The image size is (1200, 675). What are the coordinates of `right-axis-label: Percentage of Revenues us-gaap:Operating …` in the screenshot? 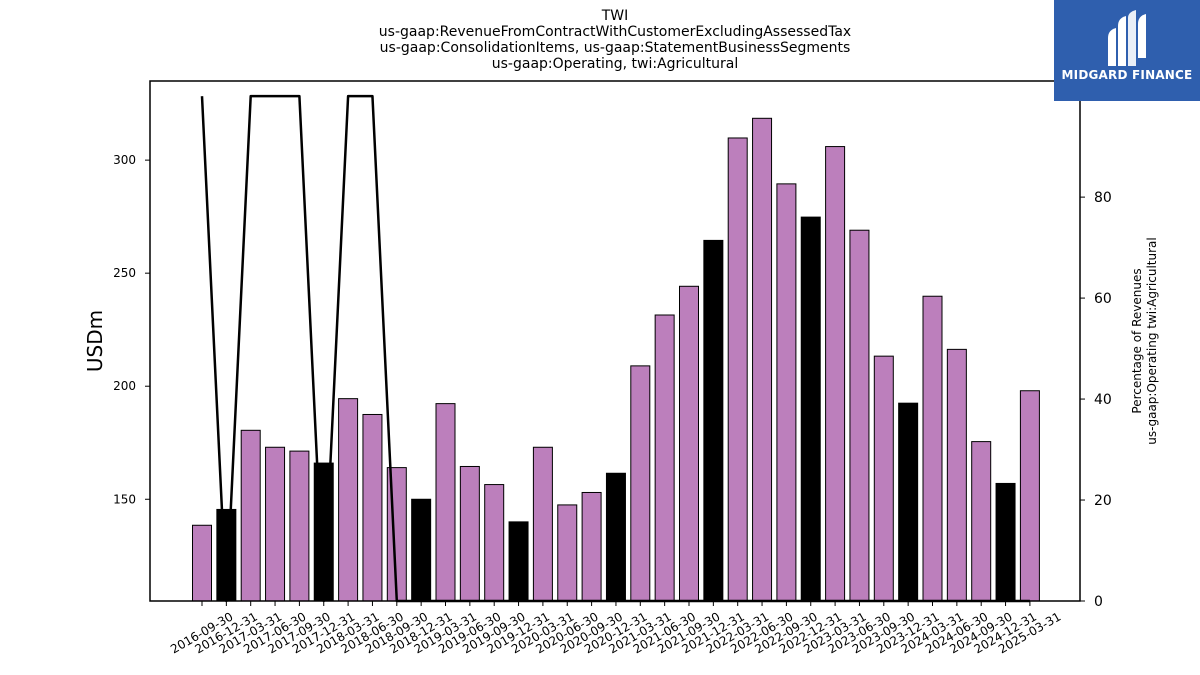 It's located at (1144, 340).